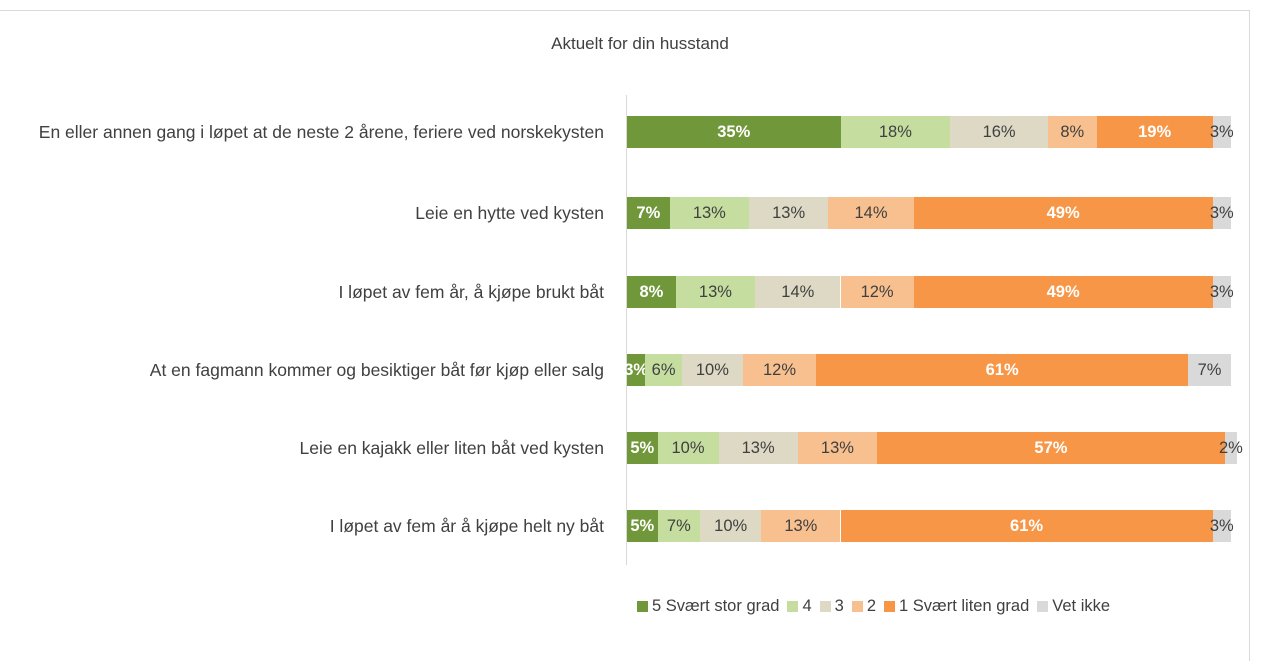  What do you see at coordinates (471, 292) in the screenshot?
I see `category-label: I løpet av fem år, å kjøpe brukt båt` at bounding box center [471, 292].